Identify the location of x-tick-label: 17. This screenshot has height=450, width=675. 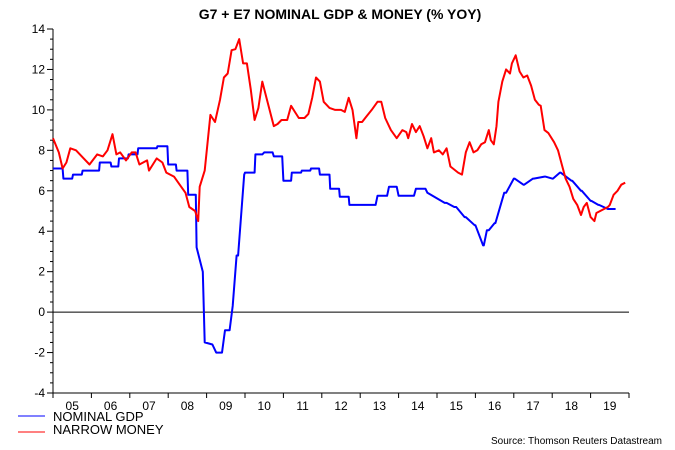
(533, 406).